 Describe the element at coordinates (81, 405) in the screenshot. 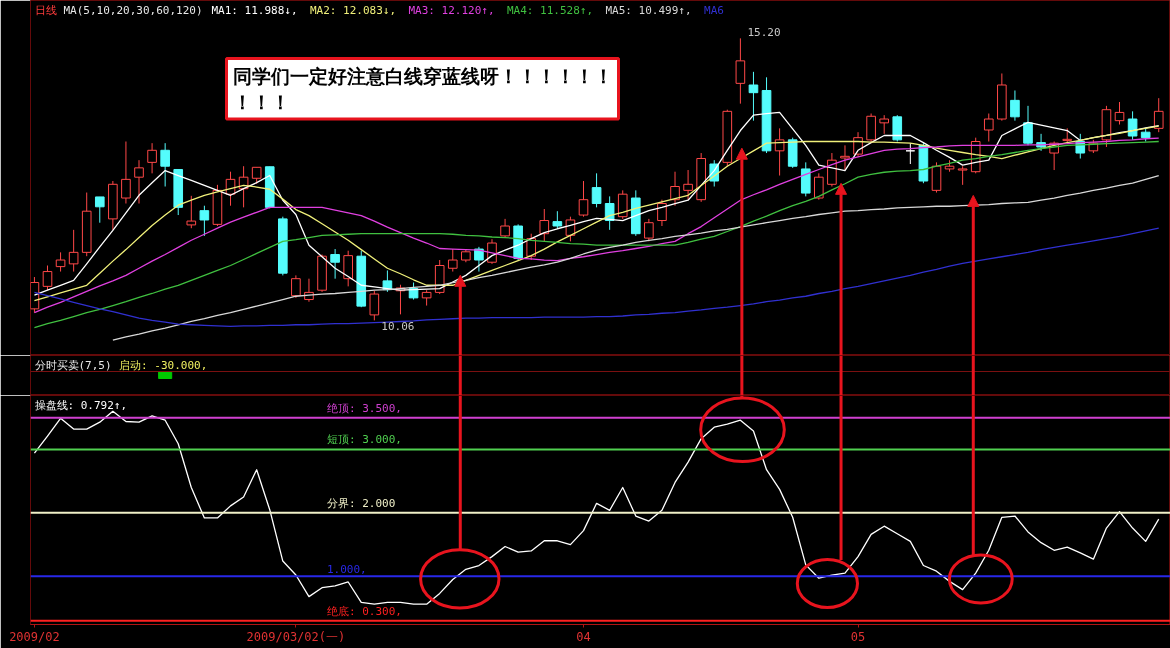

I see `series-label: 操盘线: 0.792↑,` at that location.